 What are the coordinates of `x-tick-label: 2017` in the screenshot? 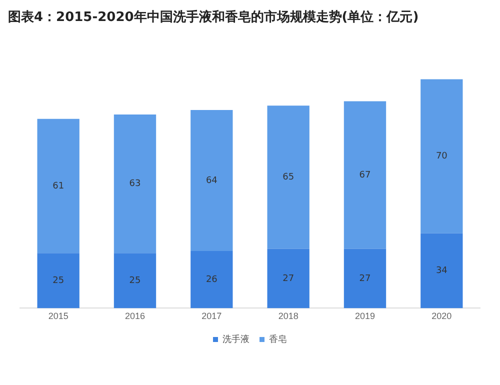 It's located at (212, 316).